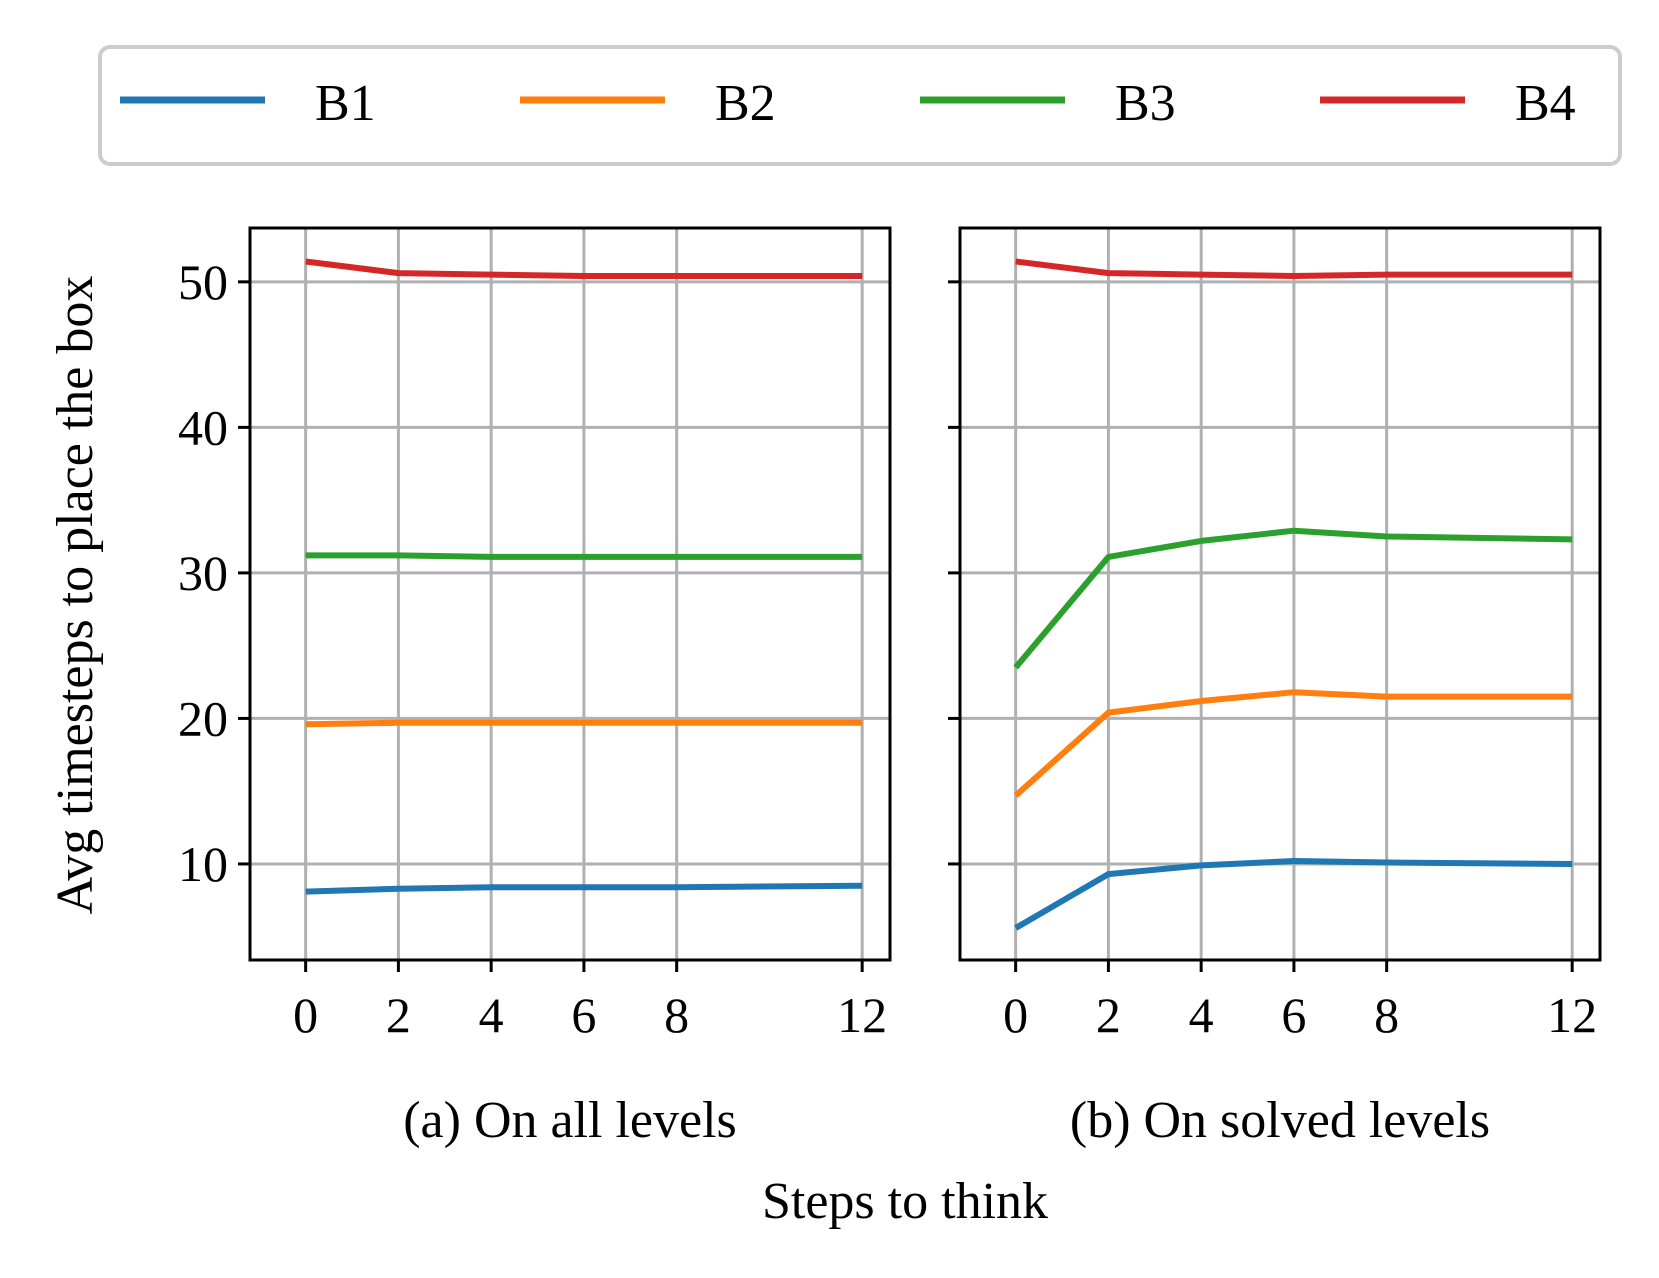 The width and height of the screenshot is (1659, 1278). What do you see at coordinates (203, 718) in the screenshot?
I see `y-tick-label: 20` at bounding box center [203, 718].